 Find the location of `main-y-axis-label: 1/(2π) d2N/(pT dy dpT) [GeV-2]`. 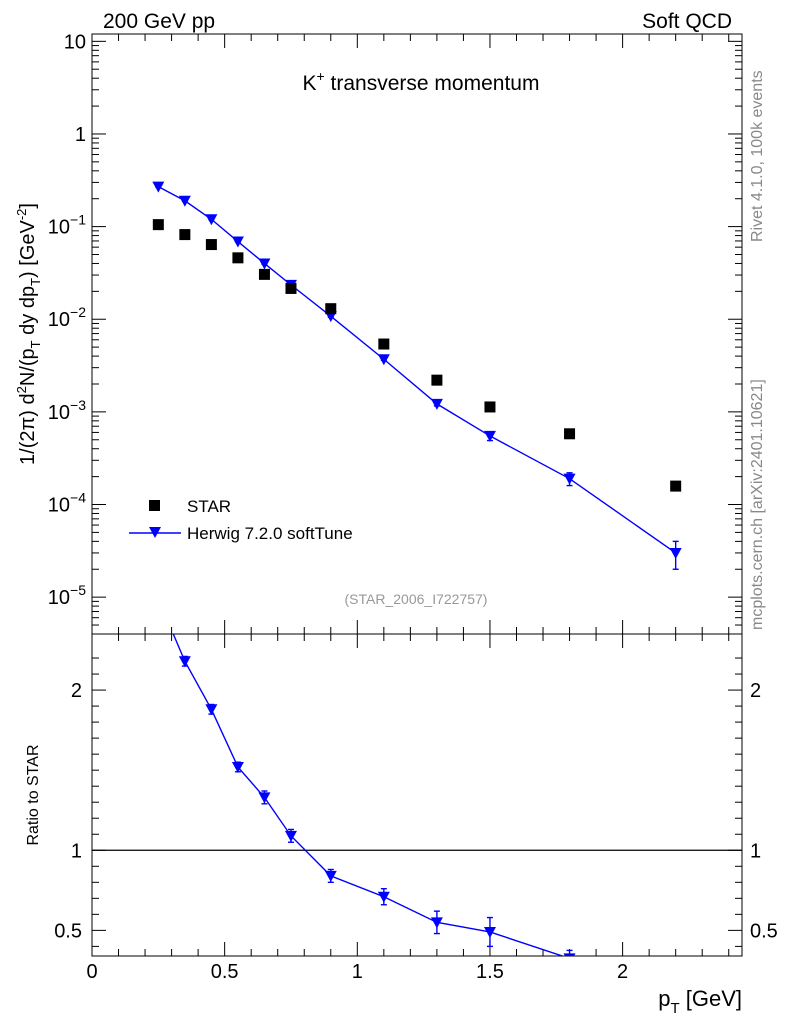

main-y-axis-label: 1/(2π) d2N/(pT dy dpT) [GeV-2] is located at coordinates (28, 334).